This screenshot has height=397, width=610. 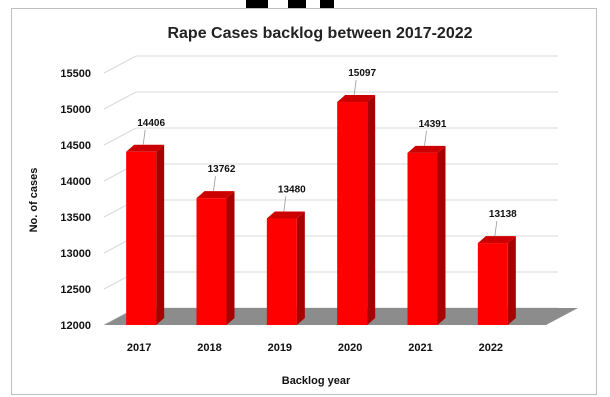 What do you see at coordinates (139, 348) in the screenshot?
I see `x-tick-label-2017: 2017` at bounding box center [139, 348].